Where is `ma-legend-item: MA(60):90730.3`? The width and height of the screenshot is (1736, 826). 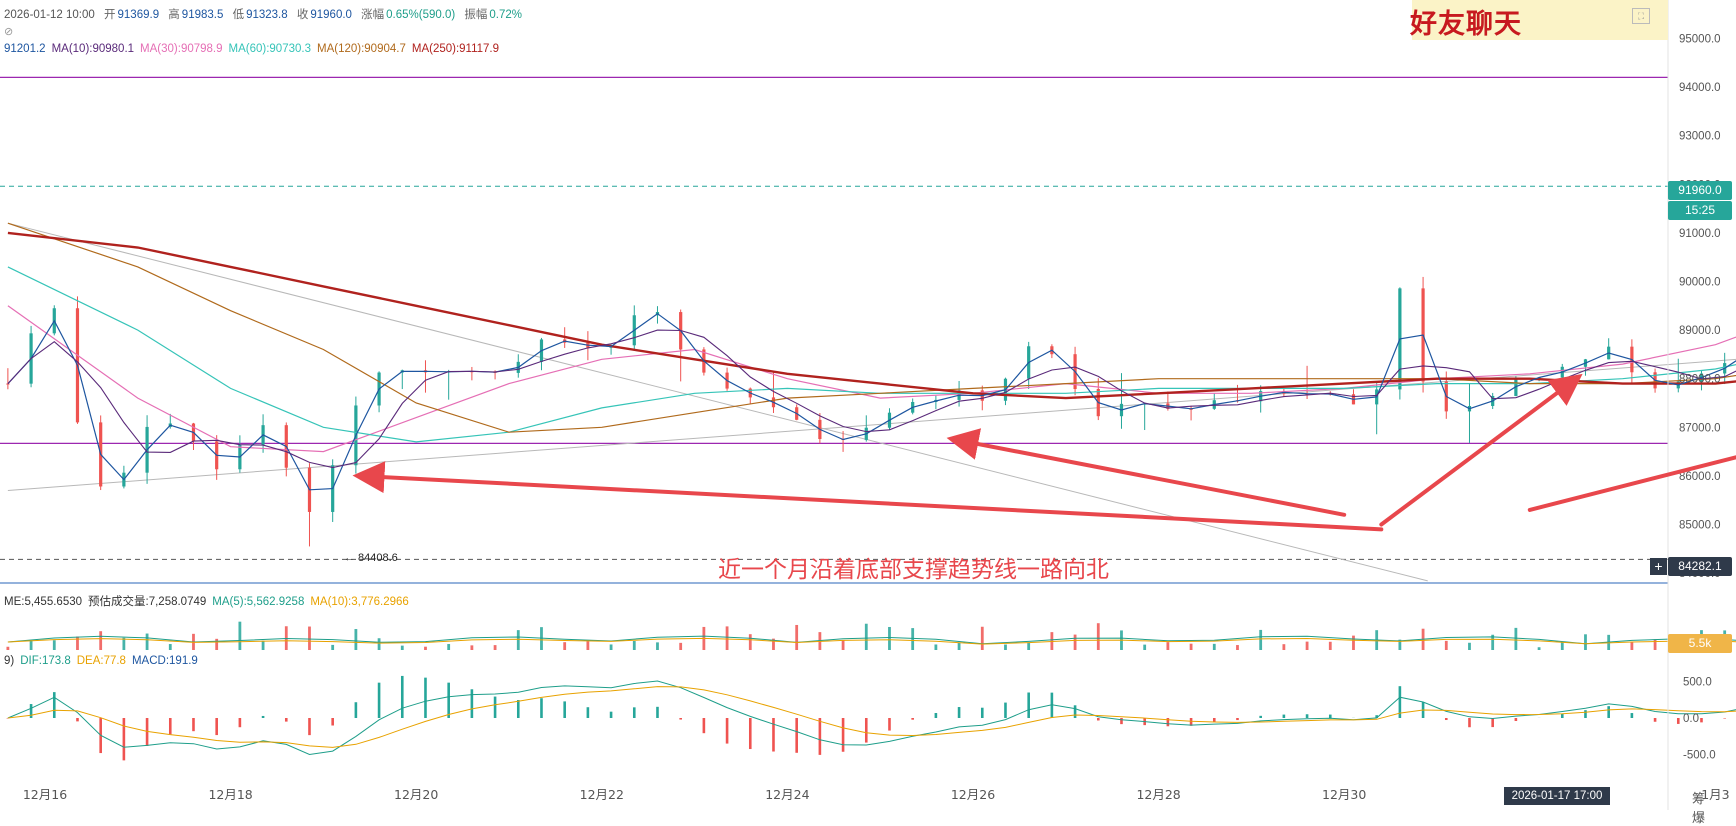
ma-legend-item: MA(60):90730.3 is located at coordinates (270, 49).